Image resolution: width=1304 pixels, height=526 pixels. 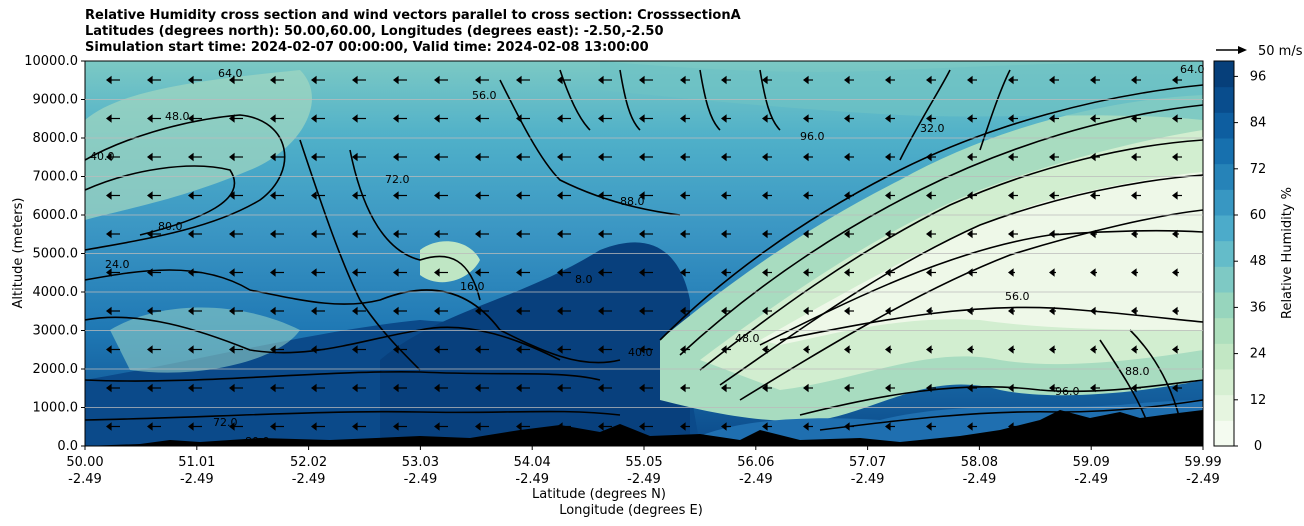 What do you see at coordinates (901, 90) in the screenshot?
I see `upper-moist-band` at bounding box center [901, 90].